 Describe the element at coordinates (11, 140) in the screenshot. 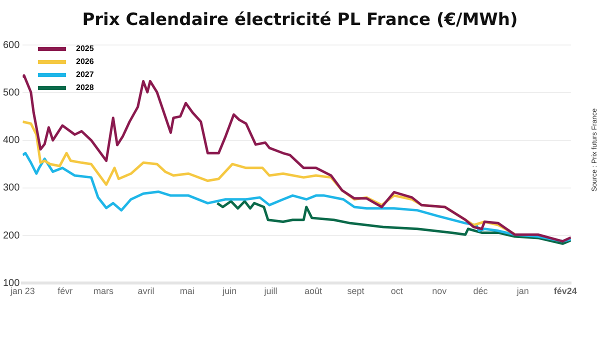

I see `y-tick-label: 400` at that location.